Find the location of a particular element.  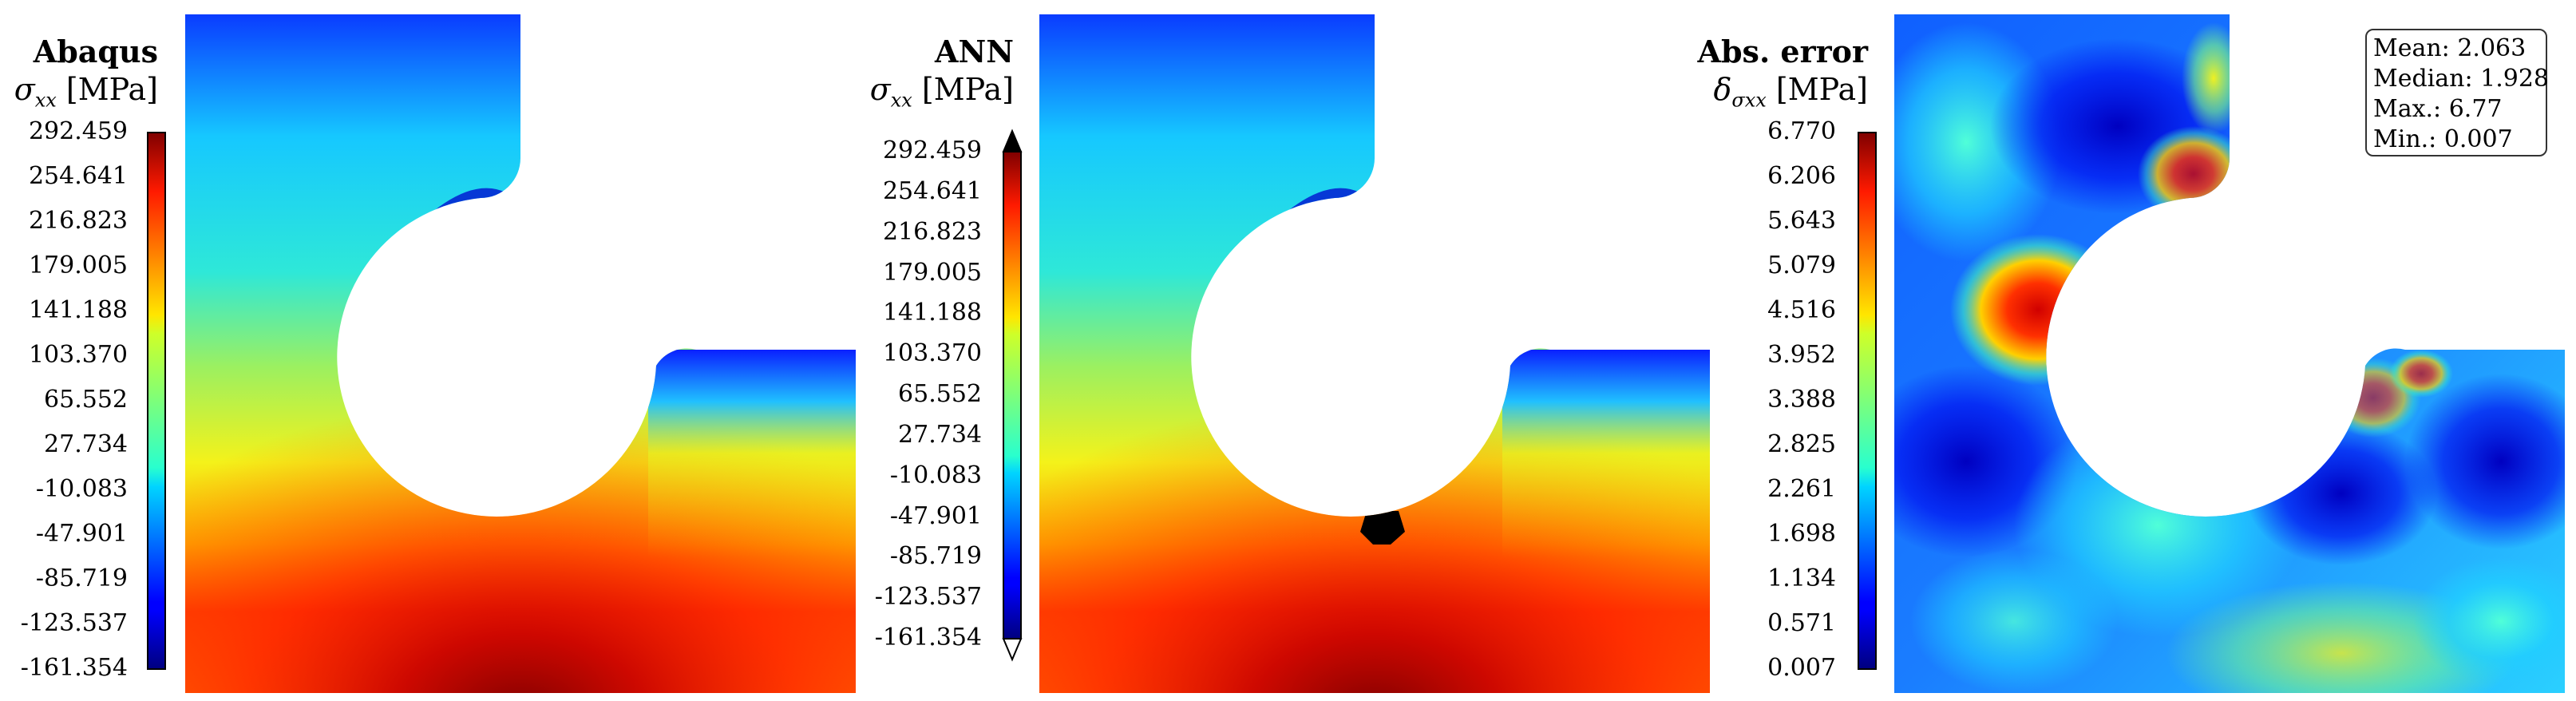

colorbar-tick-label: 5.079 is located at coordinates (1801, 265).